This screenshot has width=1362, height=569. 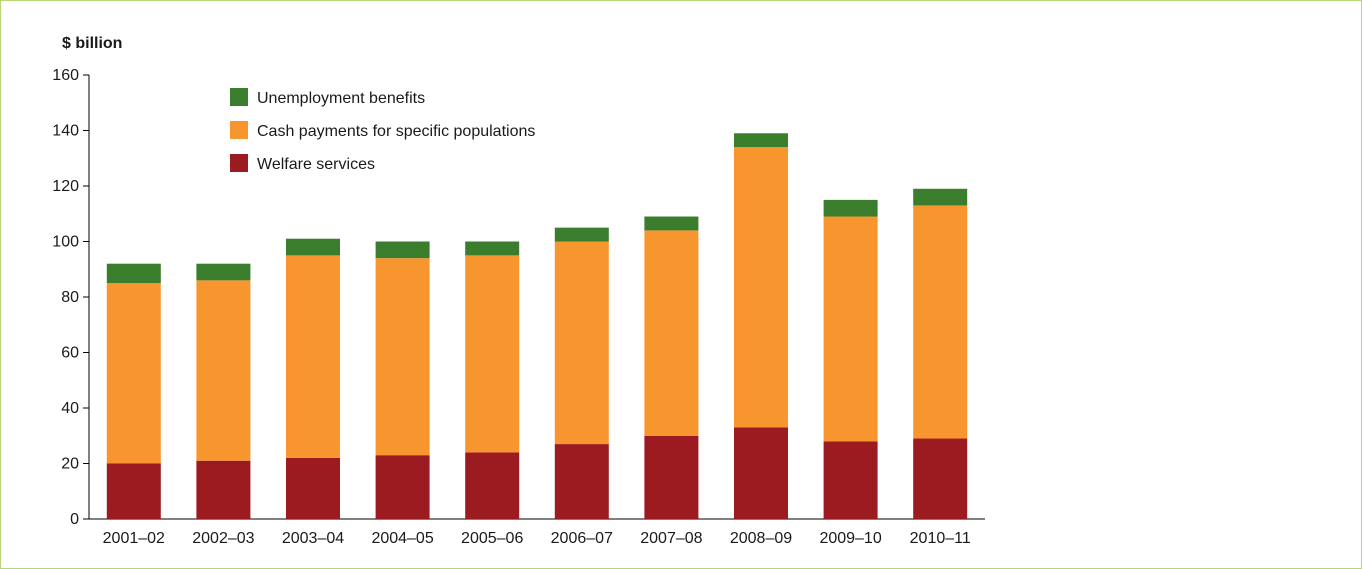 I want to click on x-tick-label: 2007–08, so click(x=671, y=538).